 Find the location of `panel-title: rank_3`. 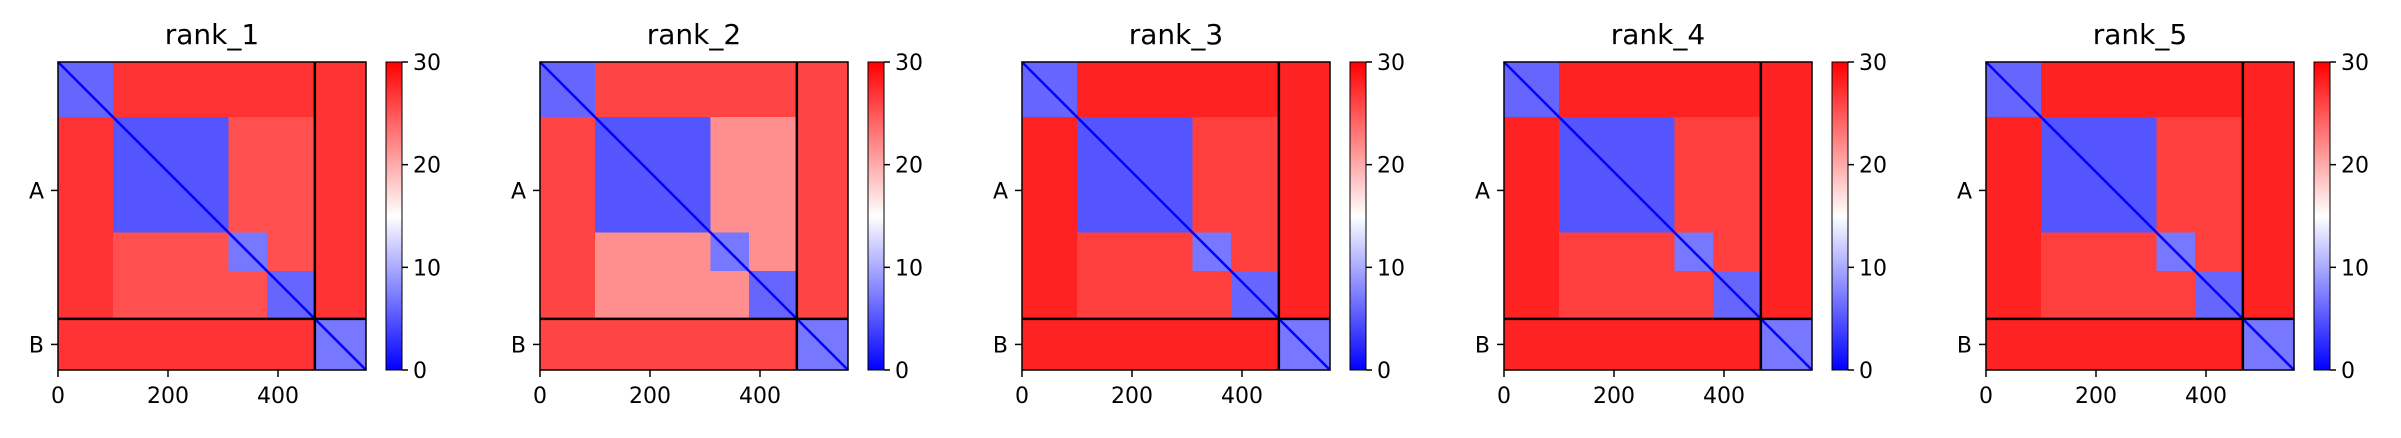

panel-title: rank_3 is located at coordinates (1176, 34).